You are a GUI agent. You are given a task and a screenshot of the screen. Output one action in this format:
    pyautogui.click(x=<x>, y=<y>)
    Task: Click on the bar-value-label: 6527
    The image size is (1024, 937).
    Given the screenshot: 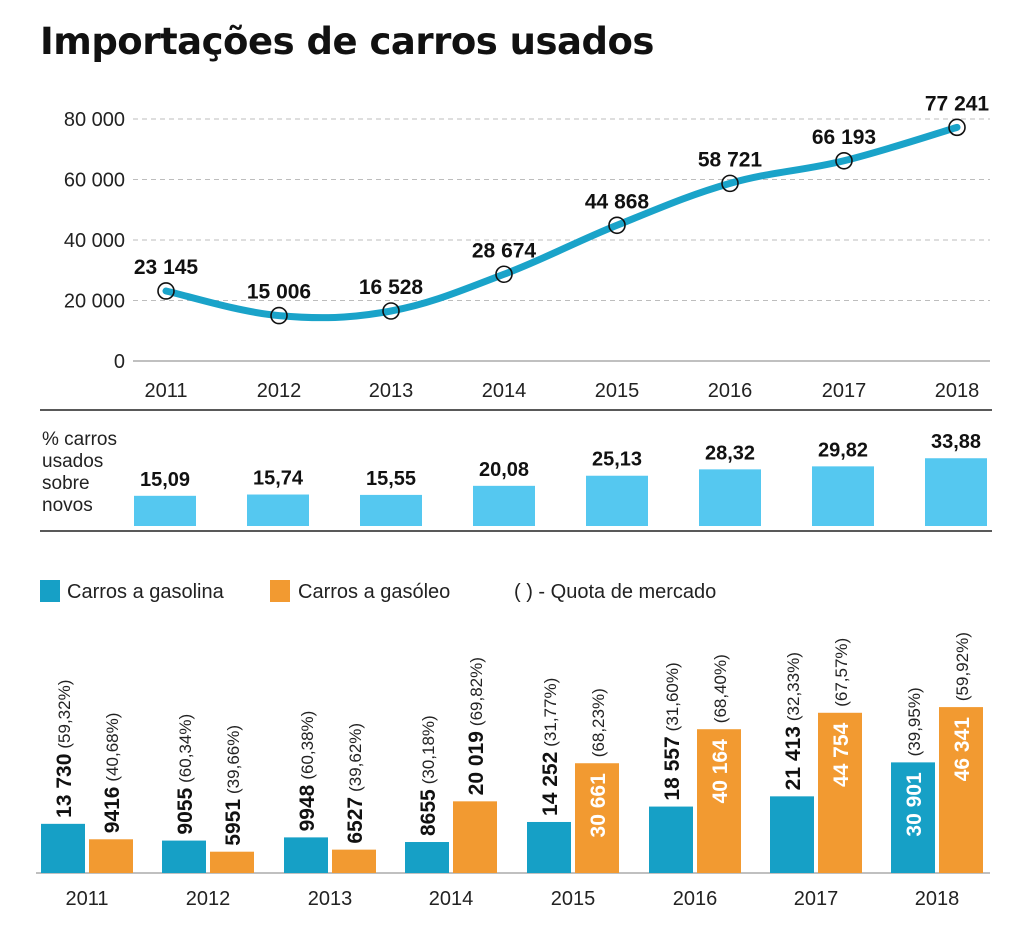 What is the action you would take?
    pyautogui.click(x=355, y=820)
    